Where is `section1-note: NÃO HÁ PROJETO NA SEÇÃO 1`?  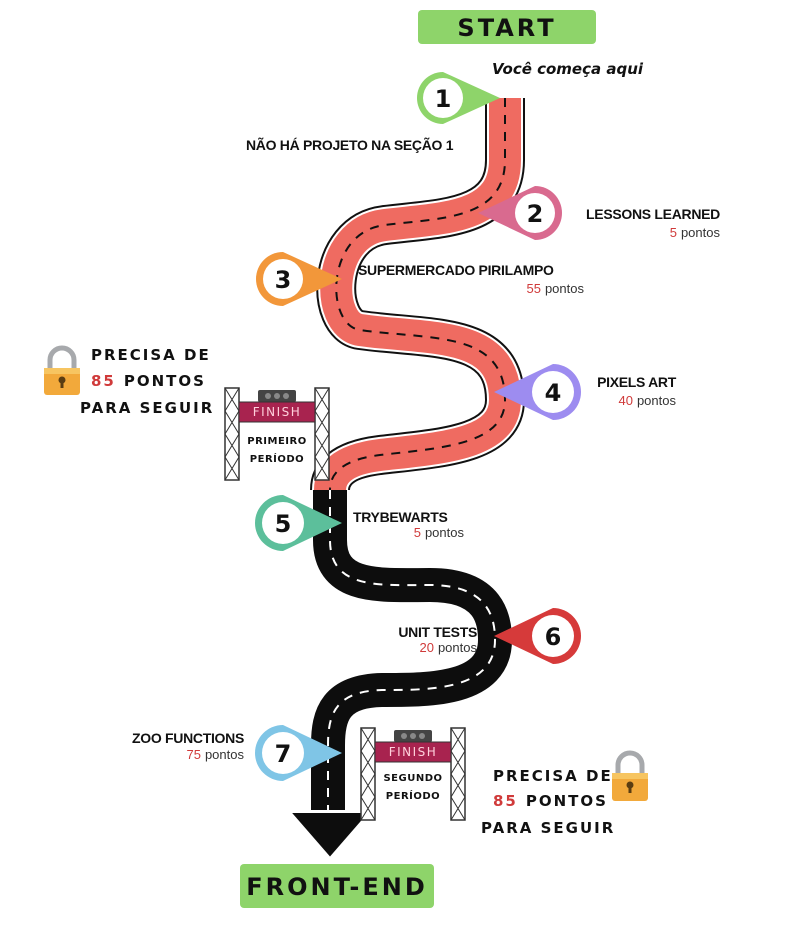
section1-note: NÃO HÁ PROJETO NA SEÇÃO 1 is located at coordinates (350, 144).